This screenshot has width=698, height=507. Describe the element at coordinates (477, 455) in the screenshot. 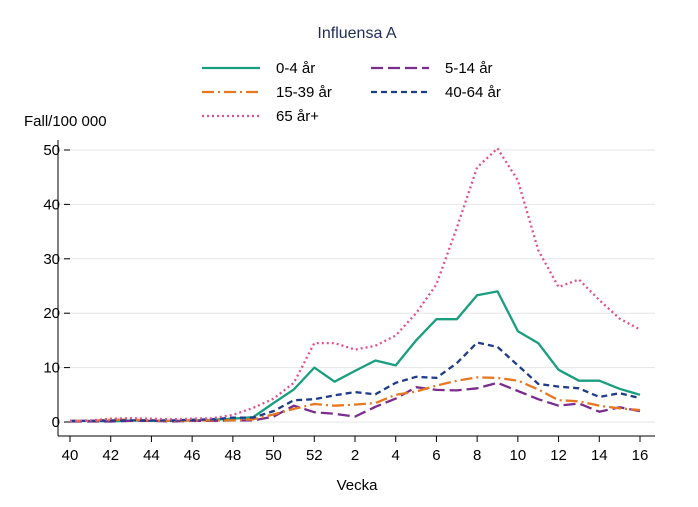

I see `x-tick-label: 8` at that location.